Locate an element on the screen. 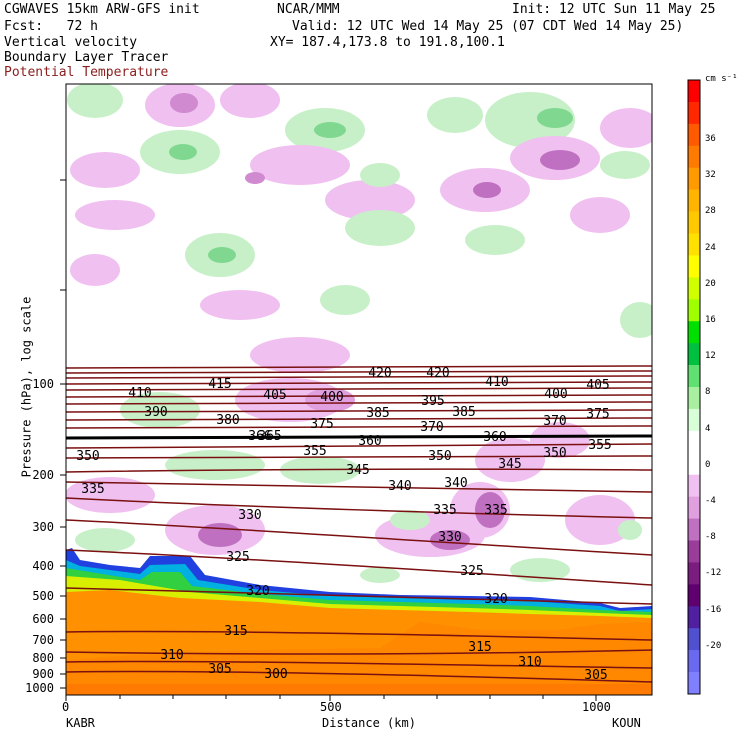  colorbar-tick-label: 8 is located at coordinates (708, 392).